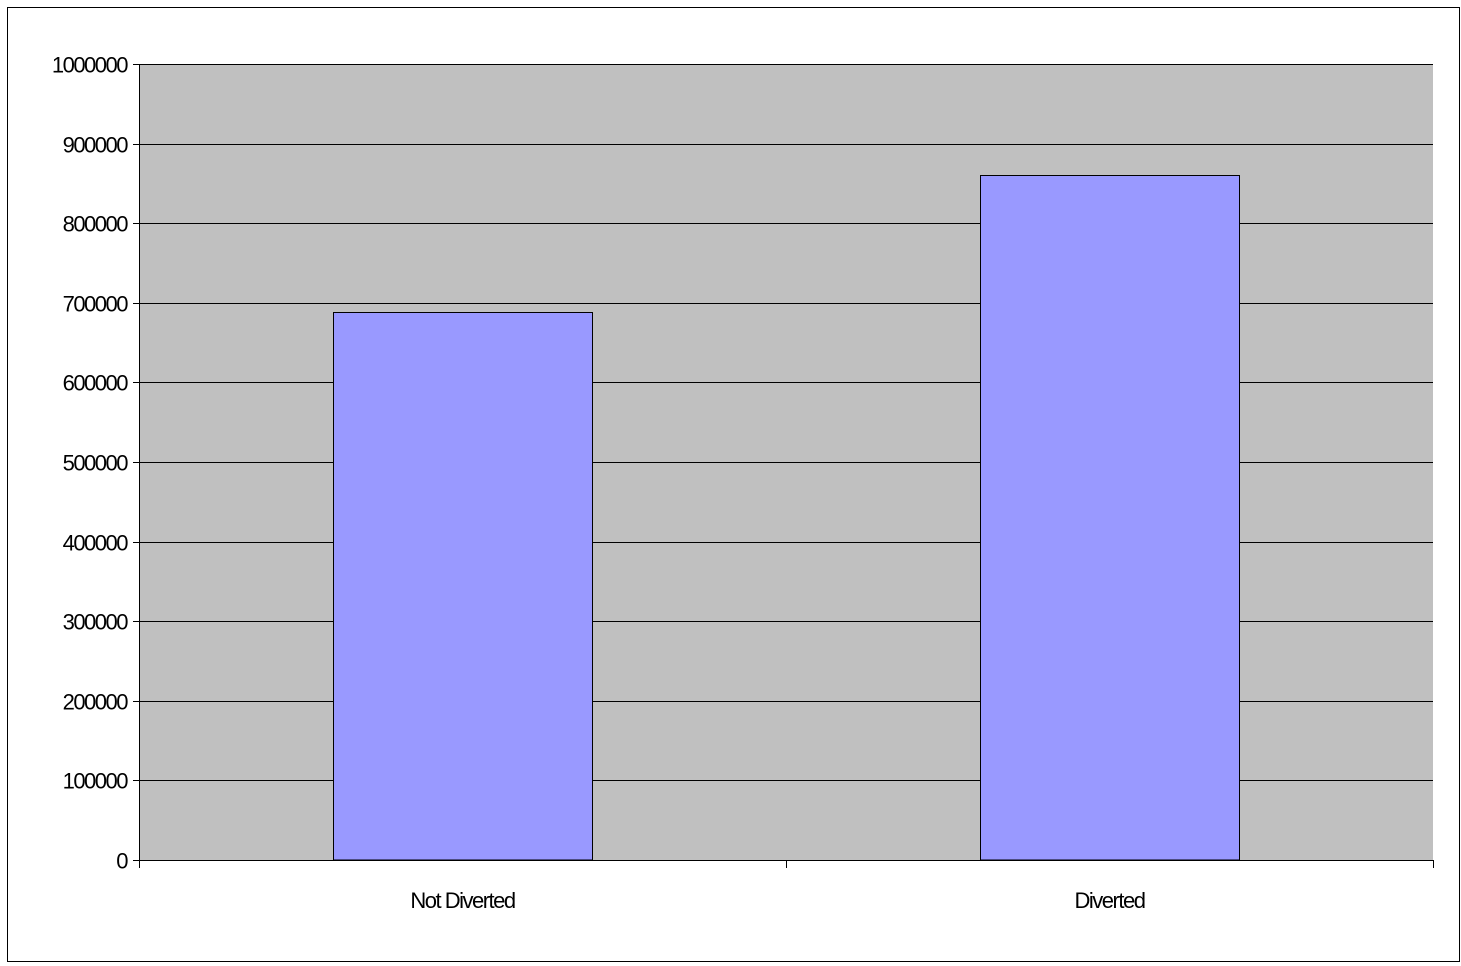 Image resolution: width=1461 pixels, height=966 pixels. What do you see at coordinates (96, 383) in the screenshot?
I see `y-tick-label: 600000` at bounding box center [96, 383].